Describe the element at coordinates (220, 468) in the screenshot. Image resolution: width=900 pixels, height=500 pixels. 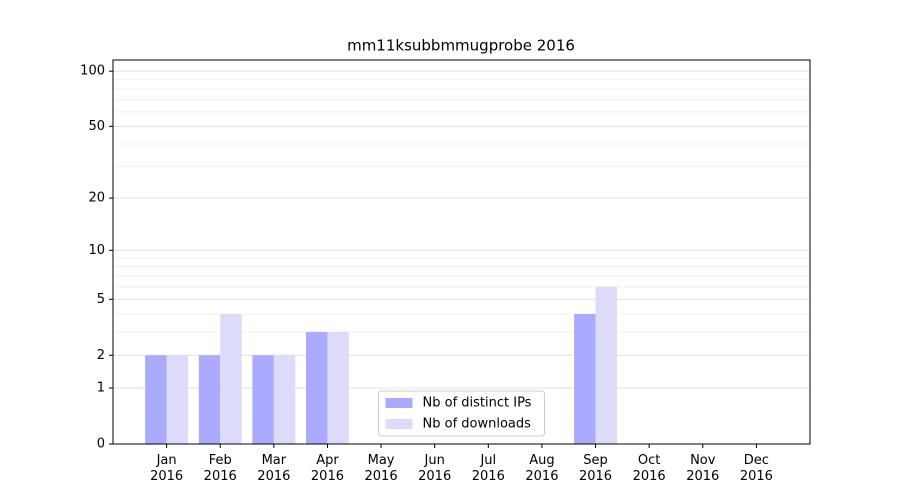
I see `x-tick-label: Feb 2016` at that location.